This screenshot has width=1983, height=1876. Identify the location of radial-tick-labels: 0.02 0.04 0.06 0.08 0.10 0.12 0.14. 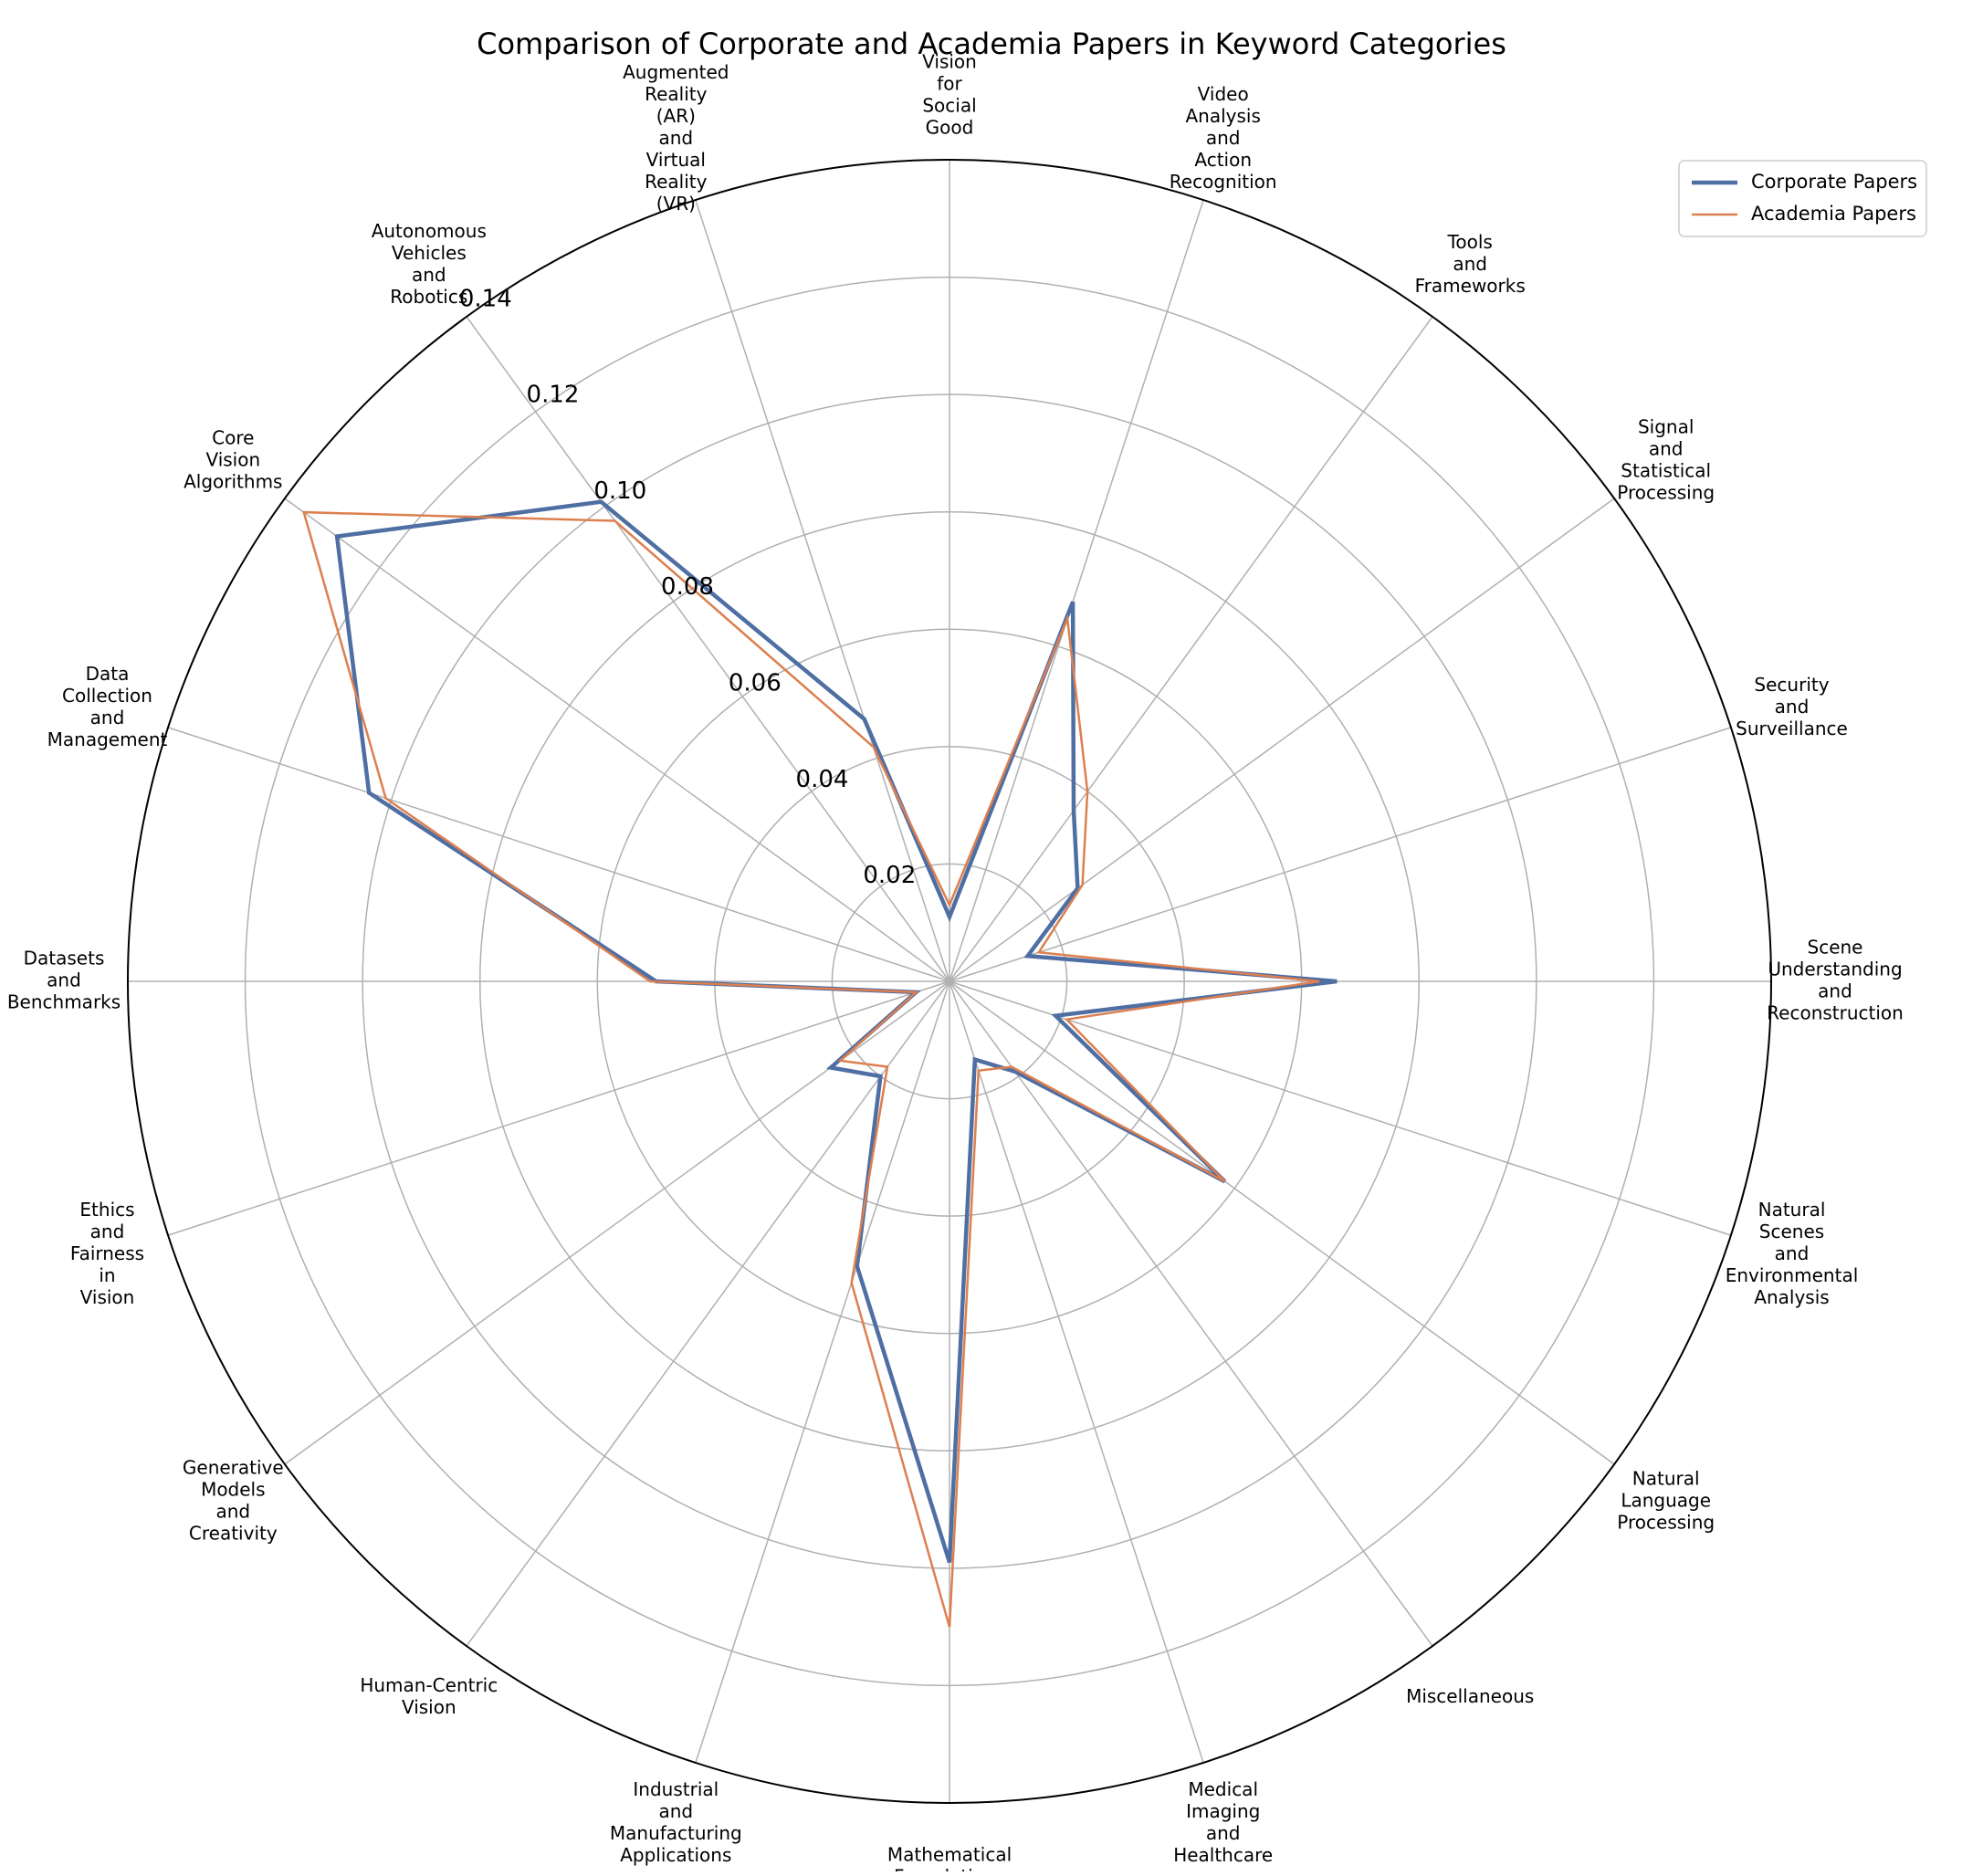
(687, 587).